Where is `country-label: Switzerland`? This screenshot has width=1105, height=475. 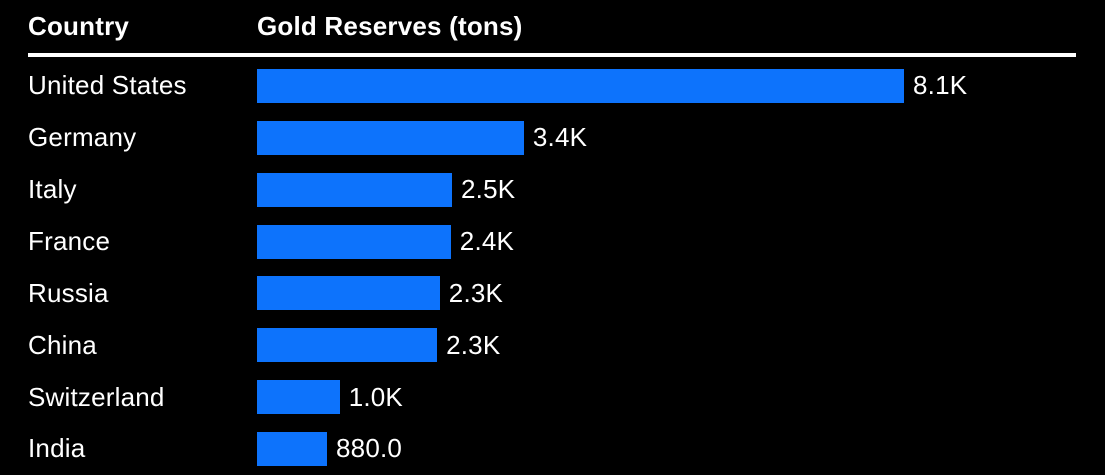 country-label: Switzerland is located at coordinates (96, 396).